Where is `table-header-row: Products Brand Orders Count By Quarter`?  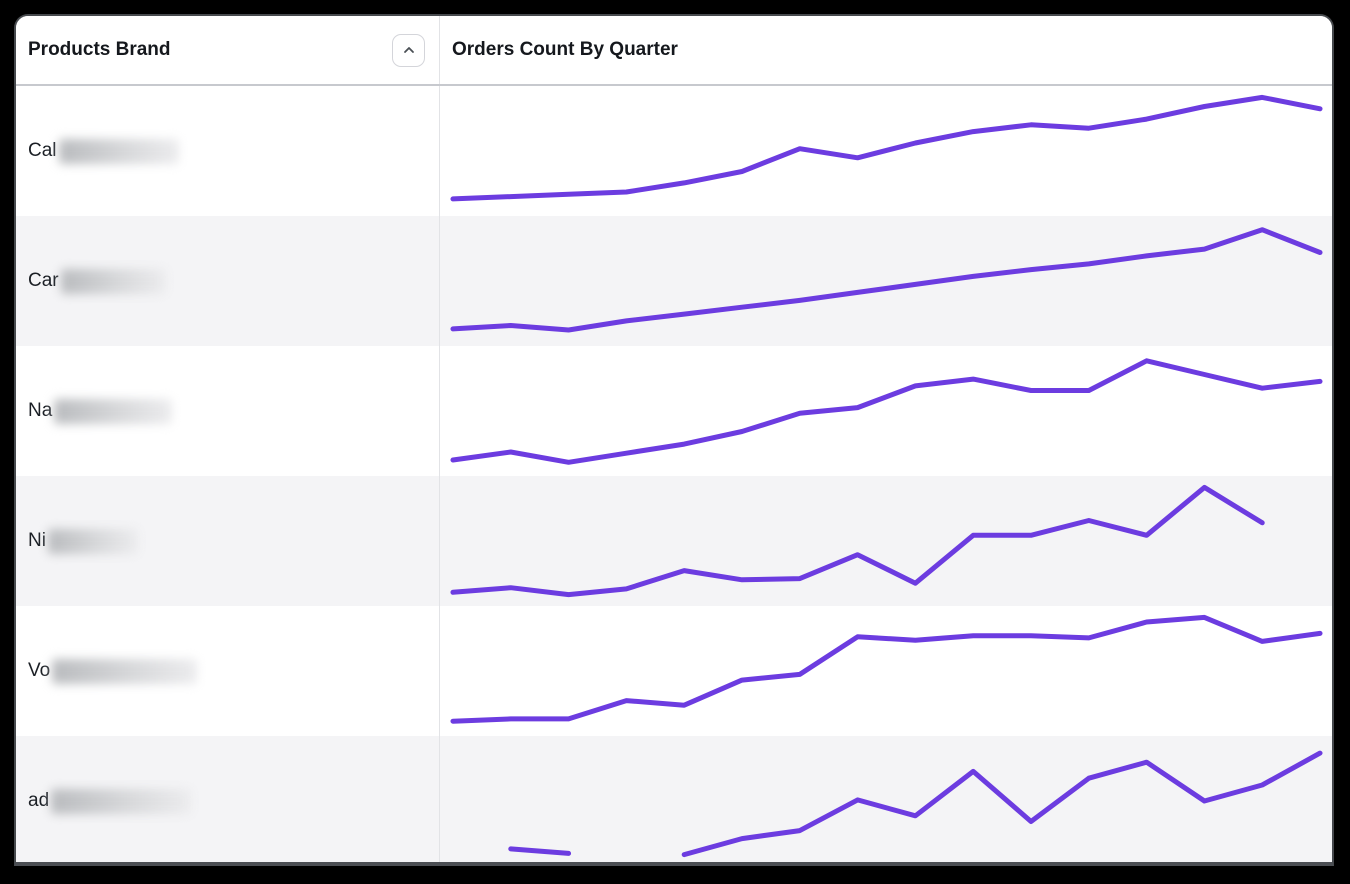
table-header-row: Products Brand Orders Count By Quarter is located at coordinates (674, 51).